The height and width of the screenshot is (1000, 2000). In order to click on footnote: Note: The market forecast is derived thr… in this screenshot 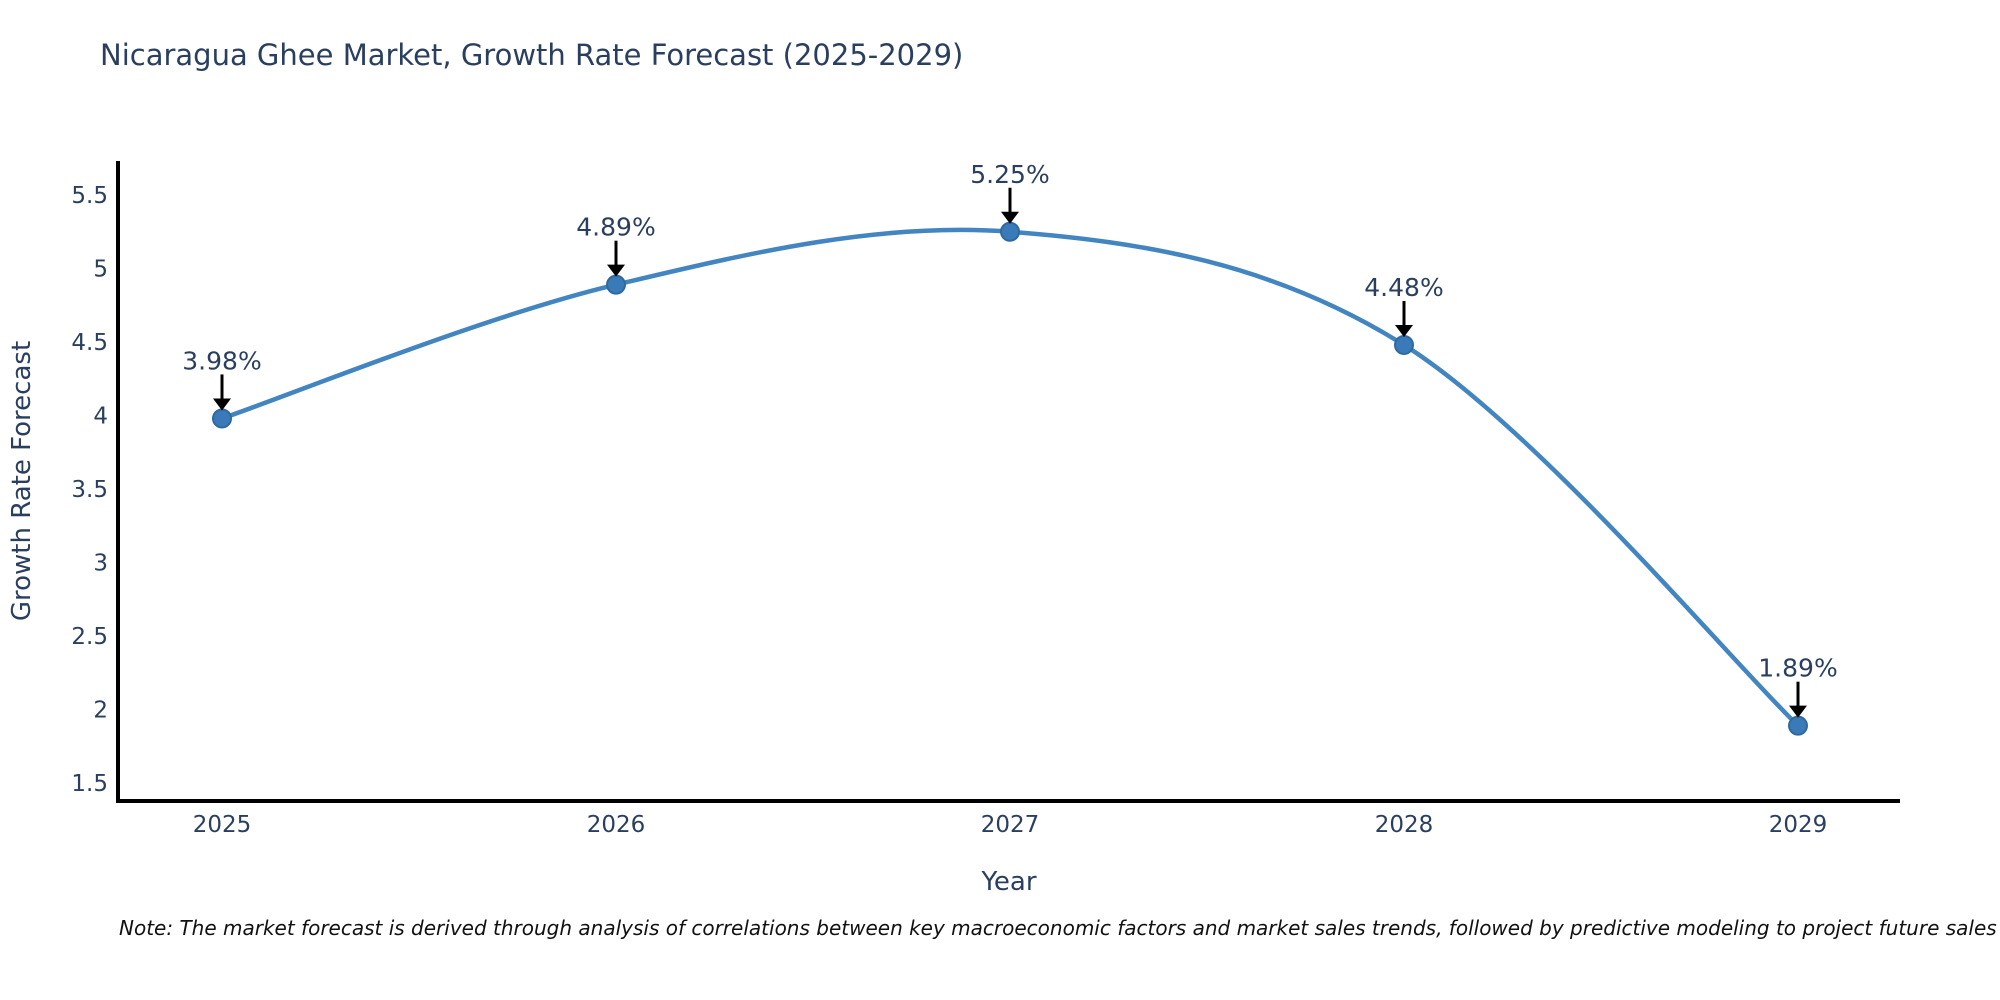, I will do `click(1058, 928)`.